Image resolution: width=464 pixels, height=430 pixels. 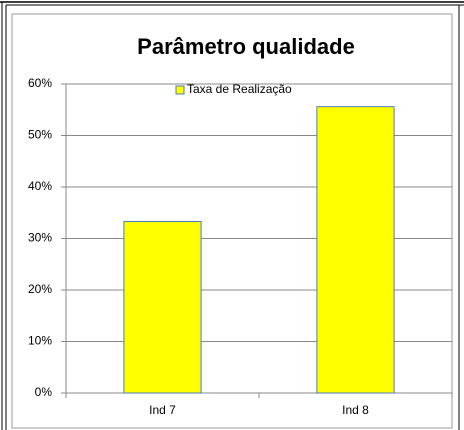 What do you see at coordinates (40, 341) in the screenshot?
I see `y-tick-label: 10%` at bounding box center [40, 341].